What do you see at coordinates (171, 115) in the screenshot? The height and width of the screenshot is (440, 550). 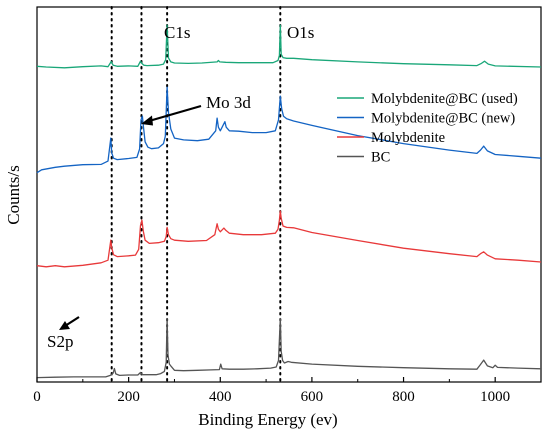 I see `mo3d-arrow` at bounding box center [171, 115].